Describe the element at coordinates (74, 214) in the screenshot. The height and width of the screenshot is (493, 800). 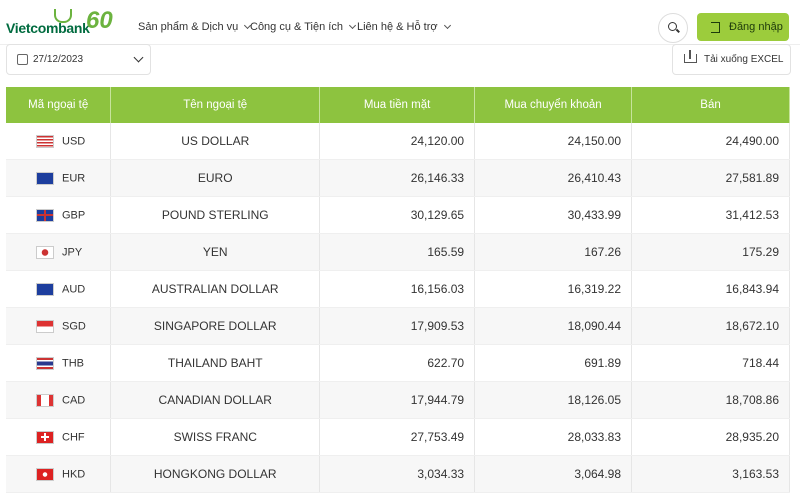
I see `currency-code: GBP` at that location.